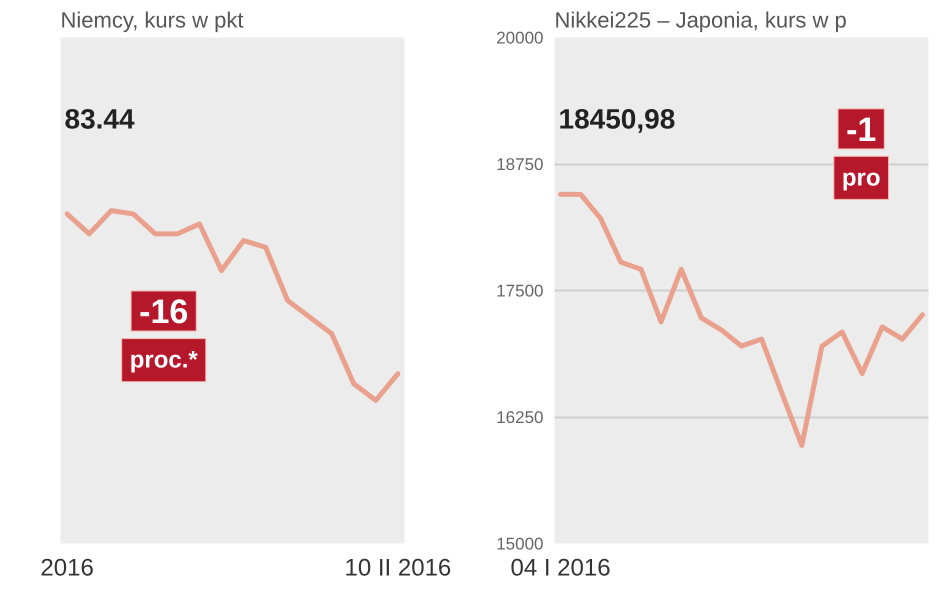 The height and width of the screenshot is (593, 948). What do you see at coordinates (520, 291) in the screenshot?
I see `y-tick-label: 17500` at bounding box center [520, 291].